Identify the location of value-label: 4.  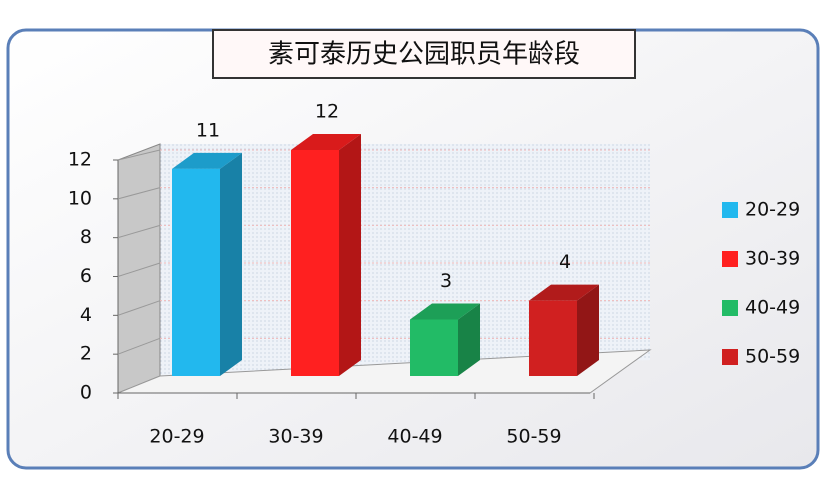
(565, 262).